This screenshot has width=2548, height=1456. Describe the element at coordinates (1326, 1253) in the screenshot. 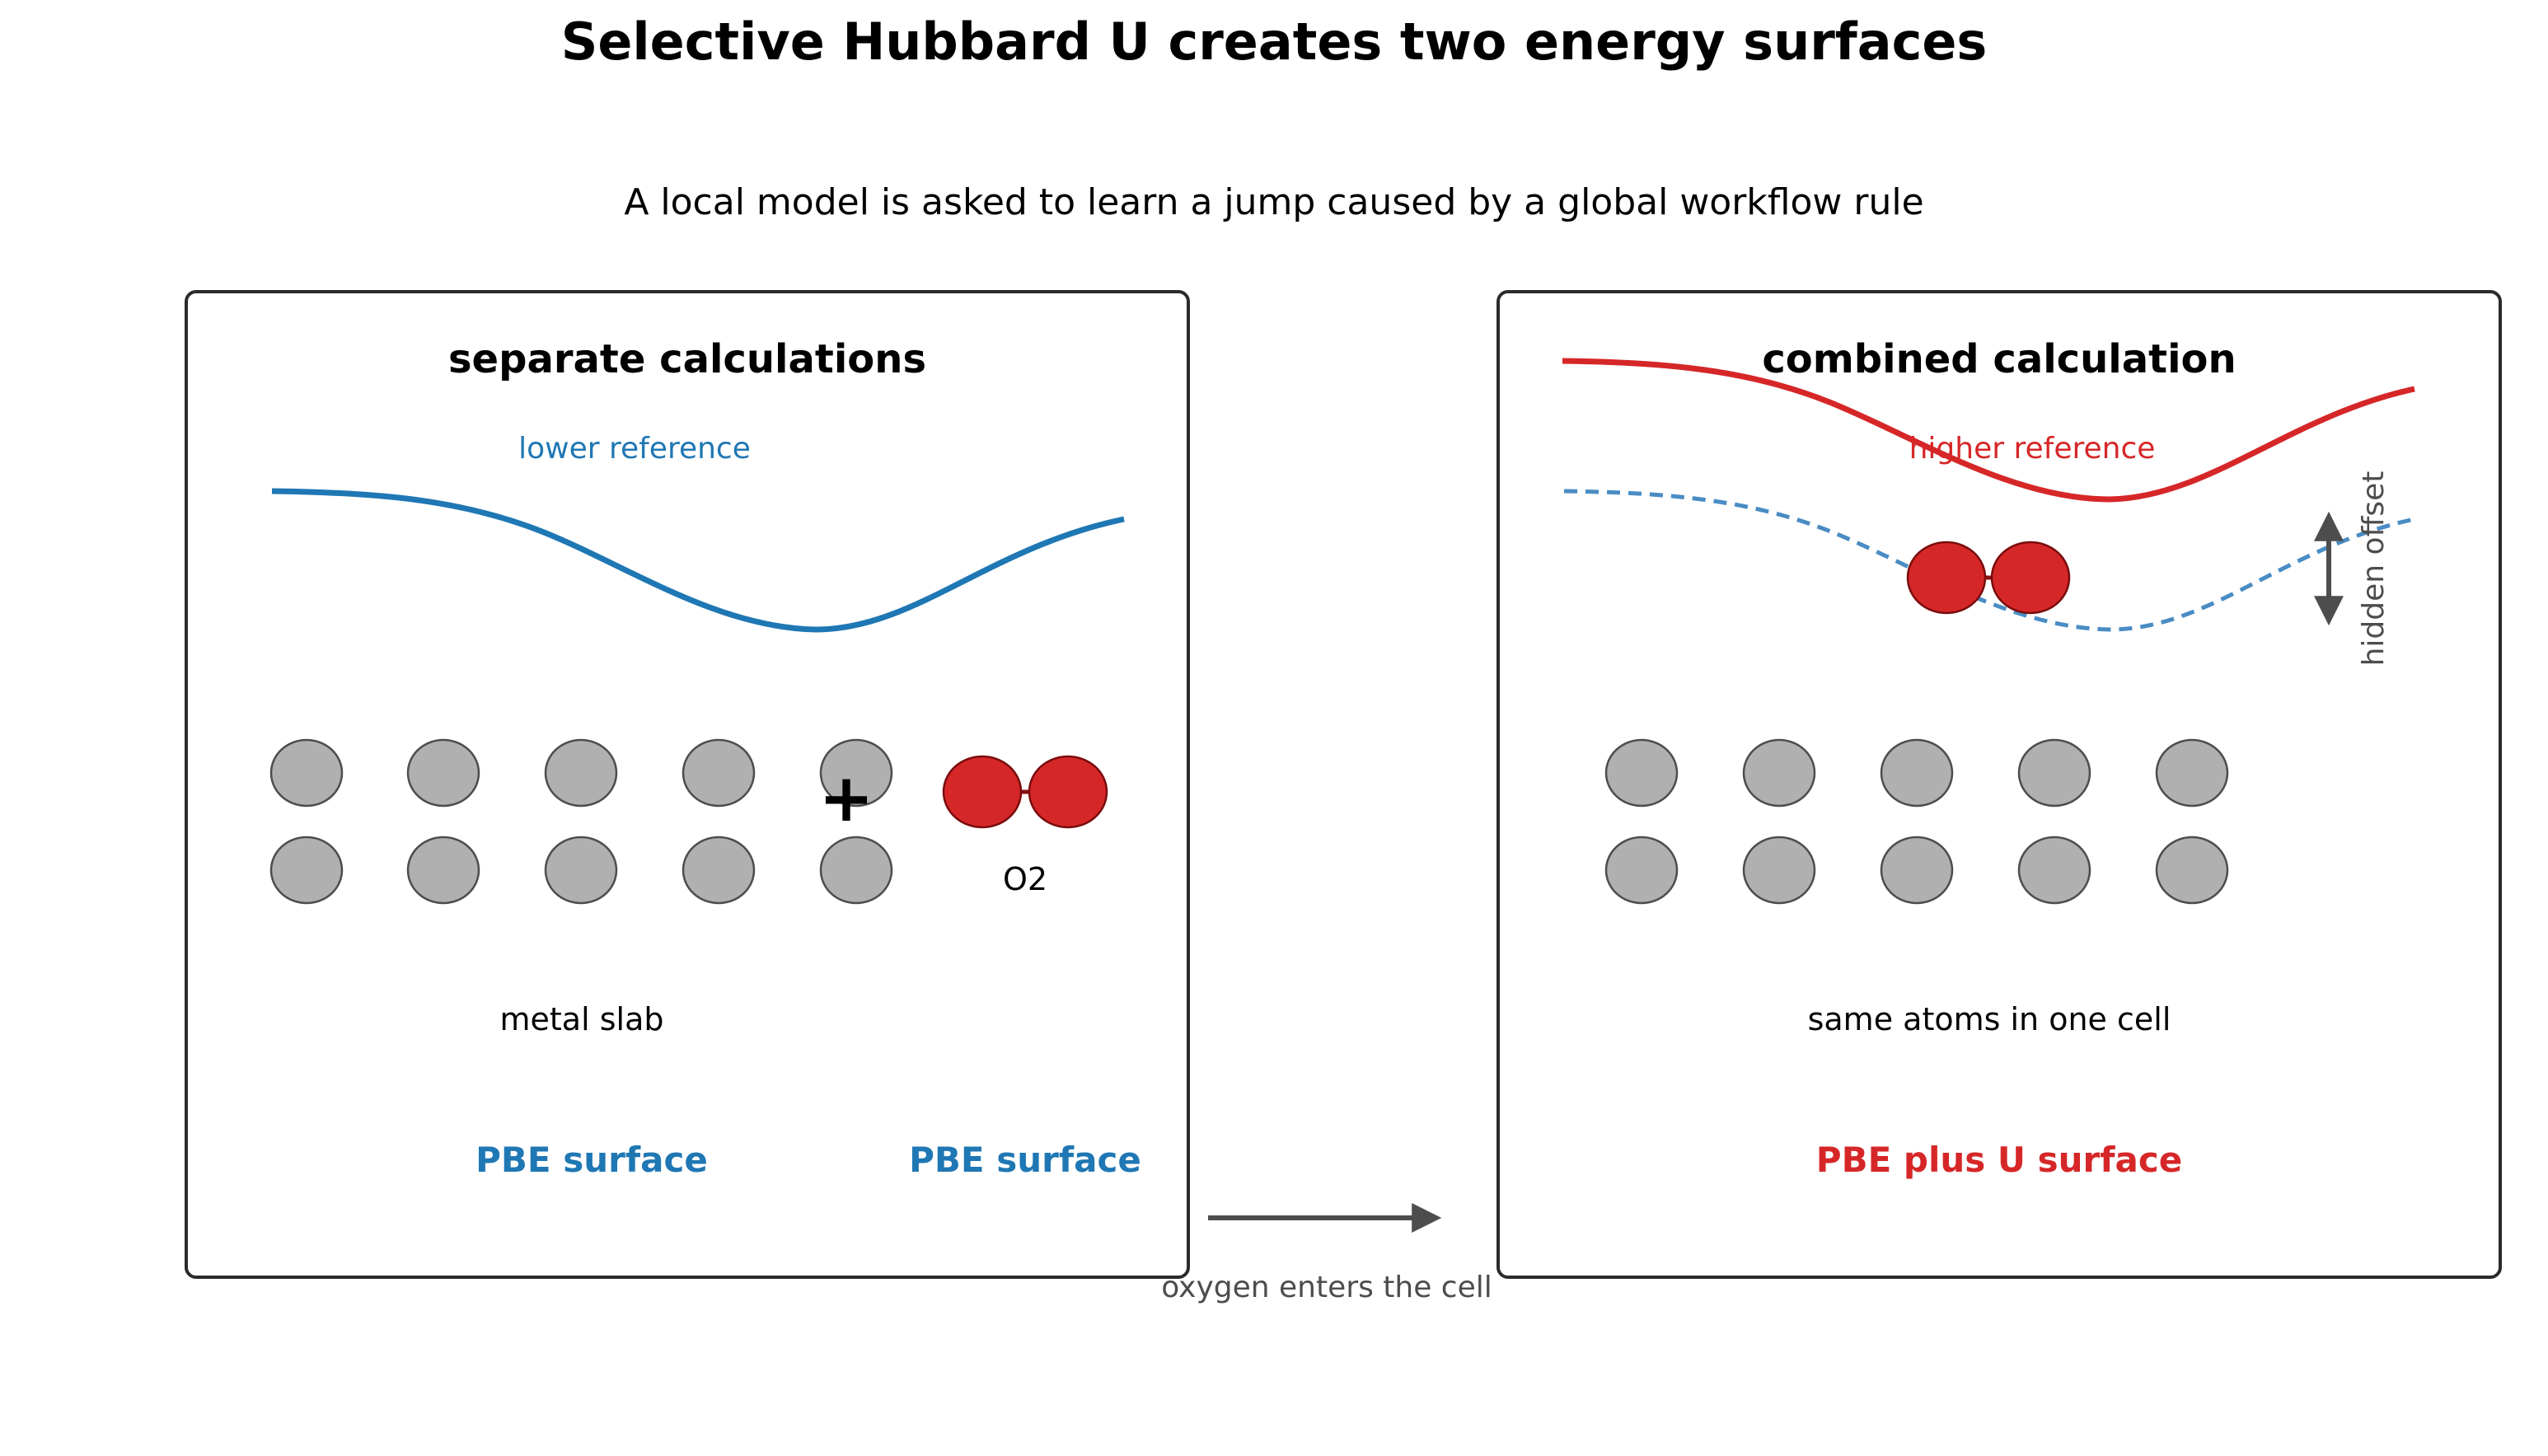

I see `transition-arrow: oxygen enters the cell` at that location.